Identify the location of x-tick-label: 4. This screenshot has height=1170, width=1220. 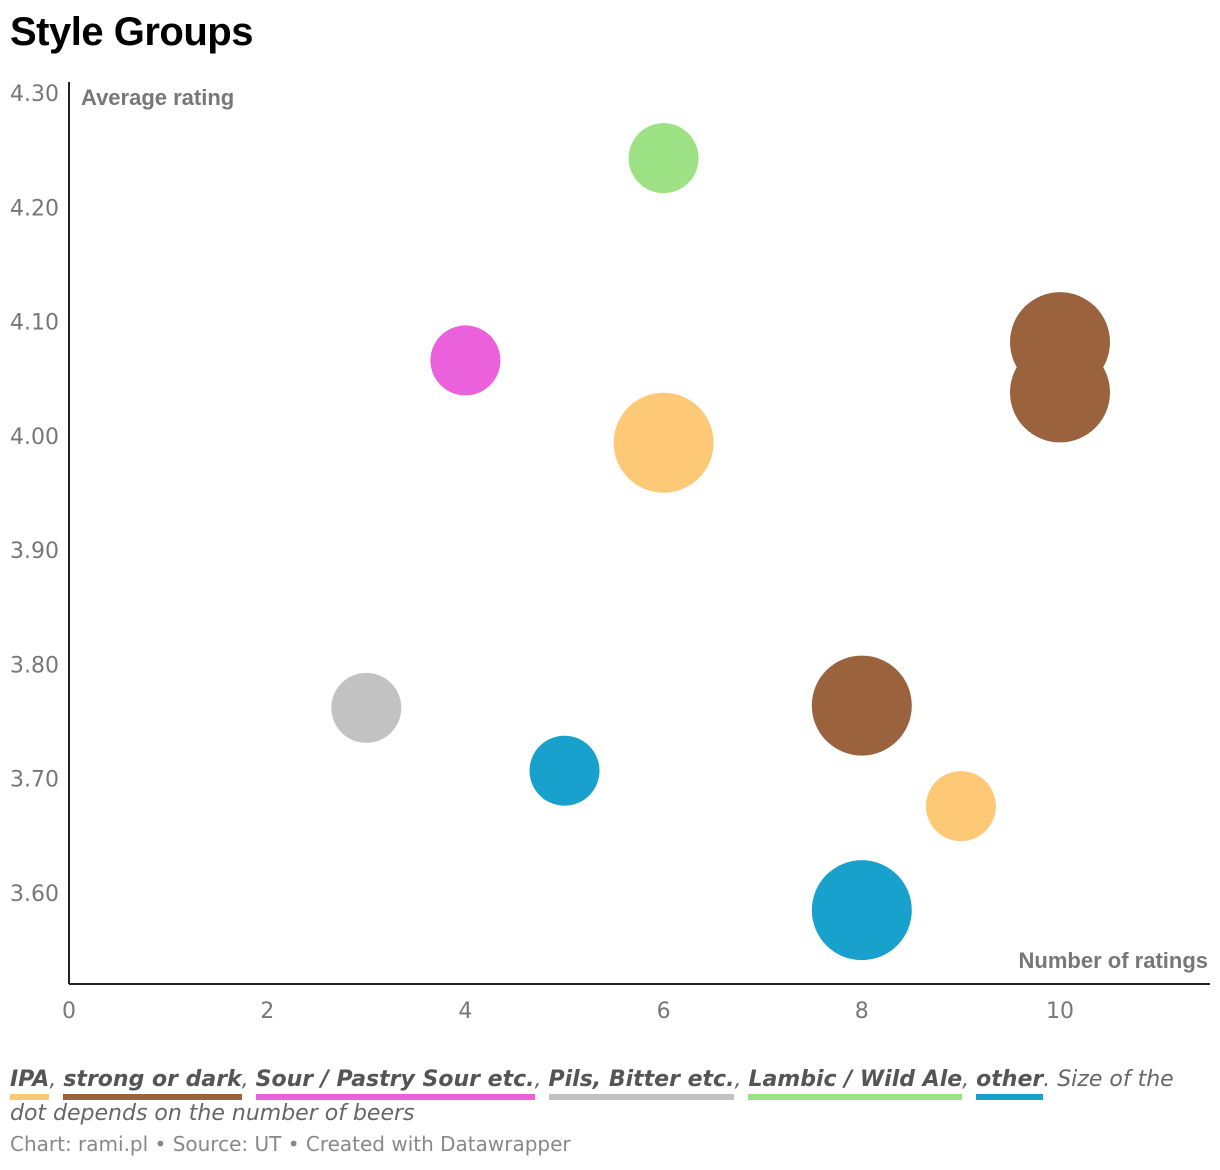
(465, 1011).